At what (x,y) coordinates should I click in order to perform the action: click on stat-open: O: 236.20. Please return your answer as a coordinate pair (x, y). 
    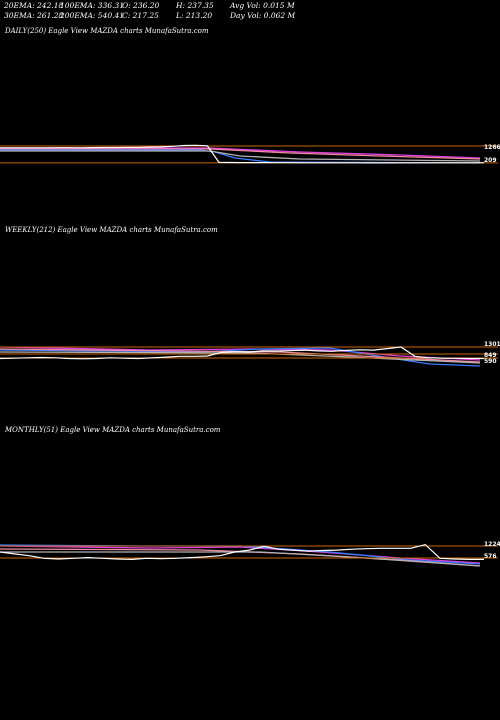
    Looking at the image, I should click on (141, 5).